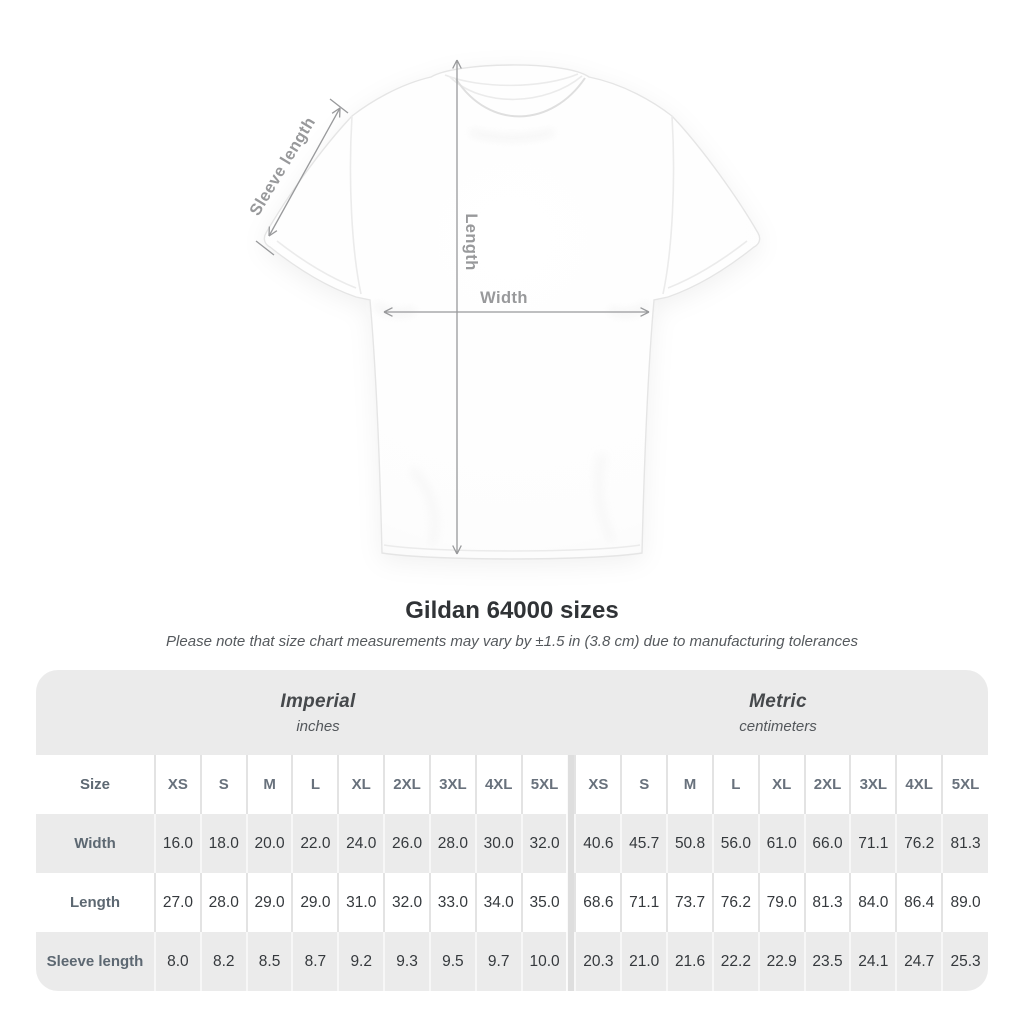 This screenshot has height=1024, width=1024. I want to click on imperial-value: 24.0, so click(361, 843).